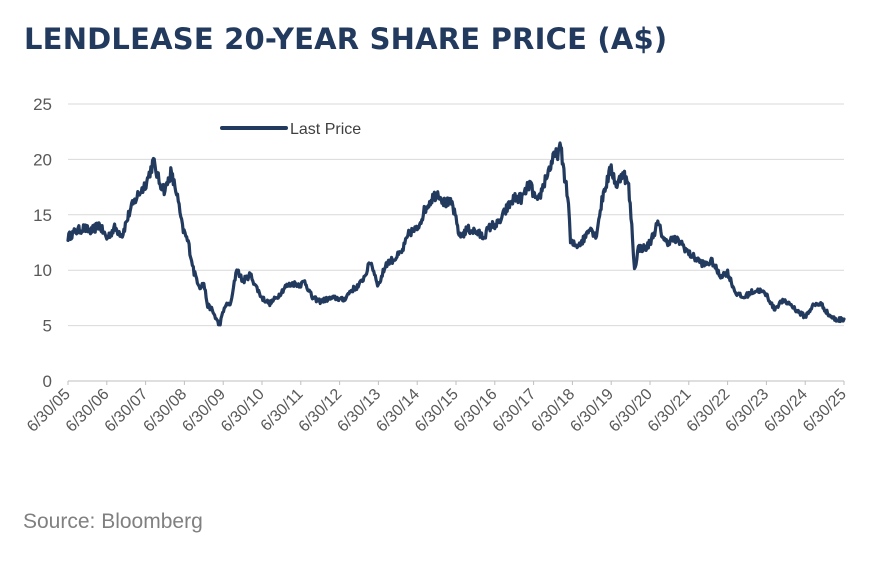 This screenshot has height=562, width=894. What do you see at coordinates (42, 243) in the screenshot?
I see `y-axis-ticks: 0 5 10 15 20 25` at bounding box center [42, 243].